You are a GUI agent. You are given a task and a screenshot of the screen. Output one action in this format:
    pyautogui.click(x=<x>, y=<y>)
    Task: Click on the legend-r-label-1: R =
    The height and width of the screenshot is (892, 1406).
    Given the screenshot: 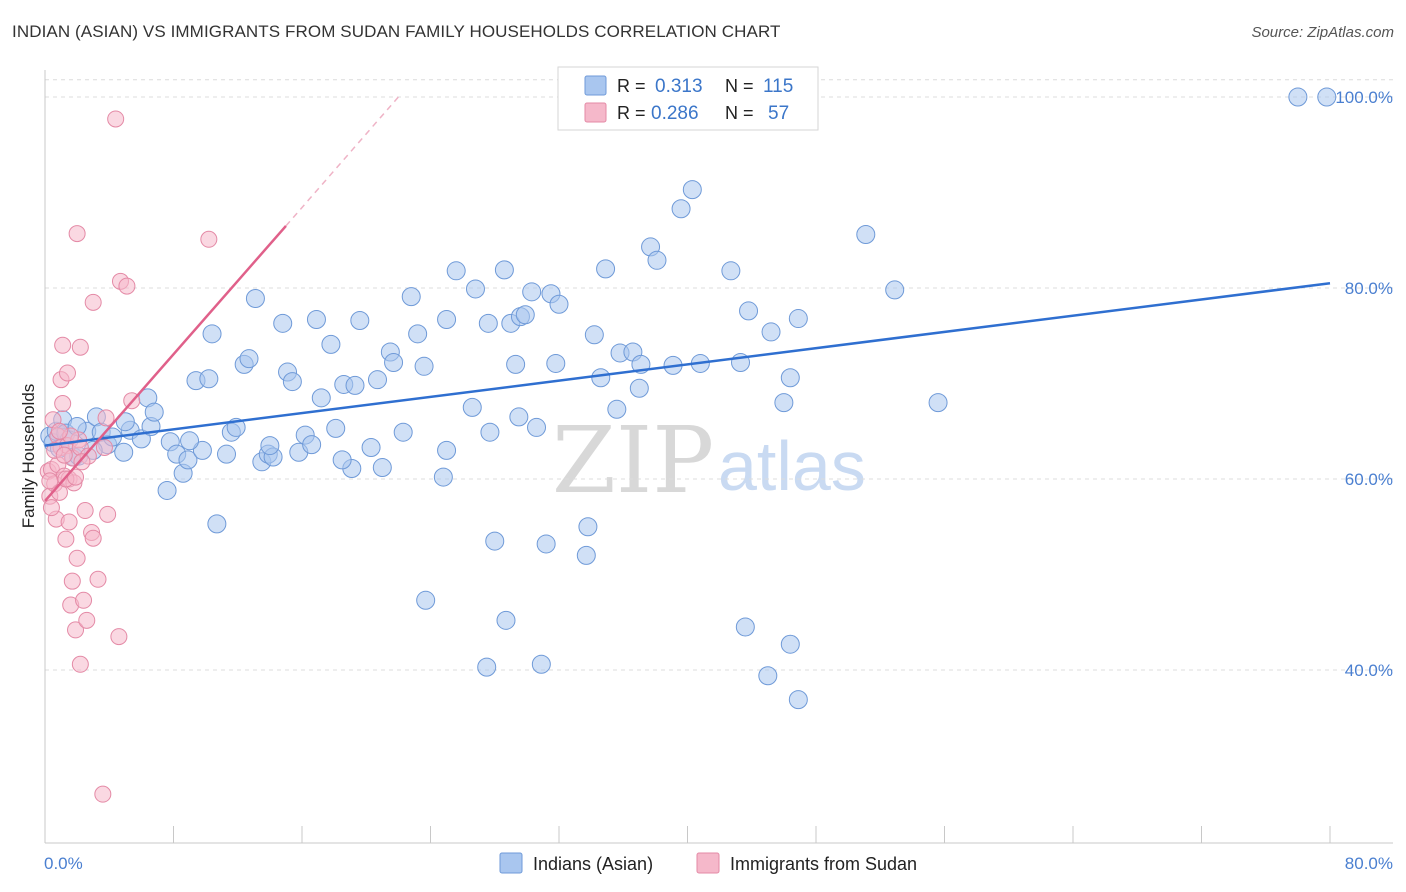 What is the action you would take?
    pyautogui.click(x=631, y=86)
    